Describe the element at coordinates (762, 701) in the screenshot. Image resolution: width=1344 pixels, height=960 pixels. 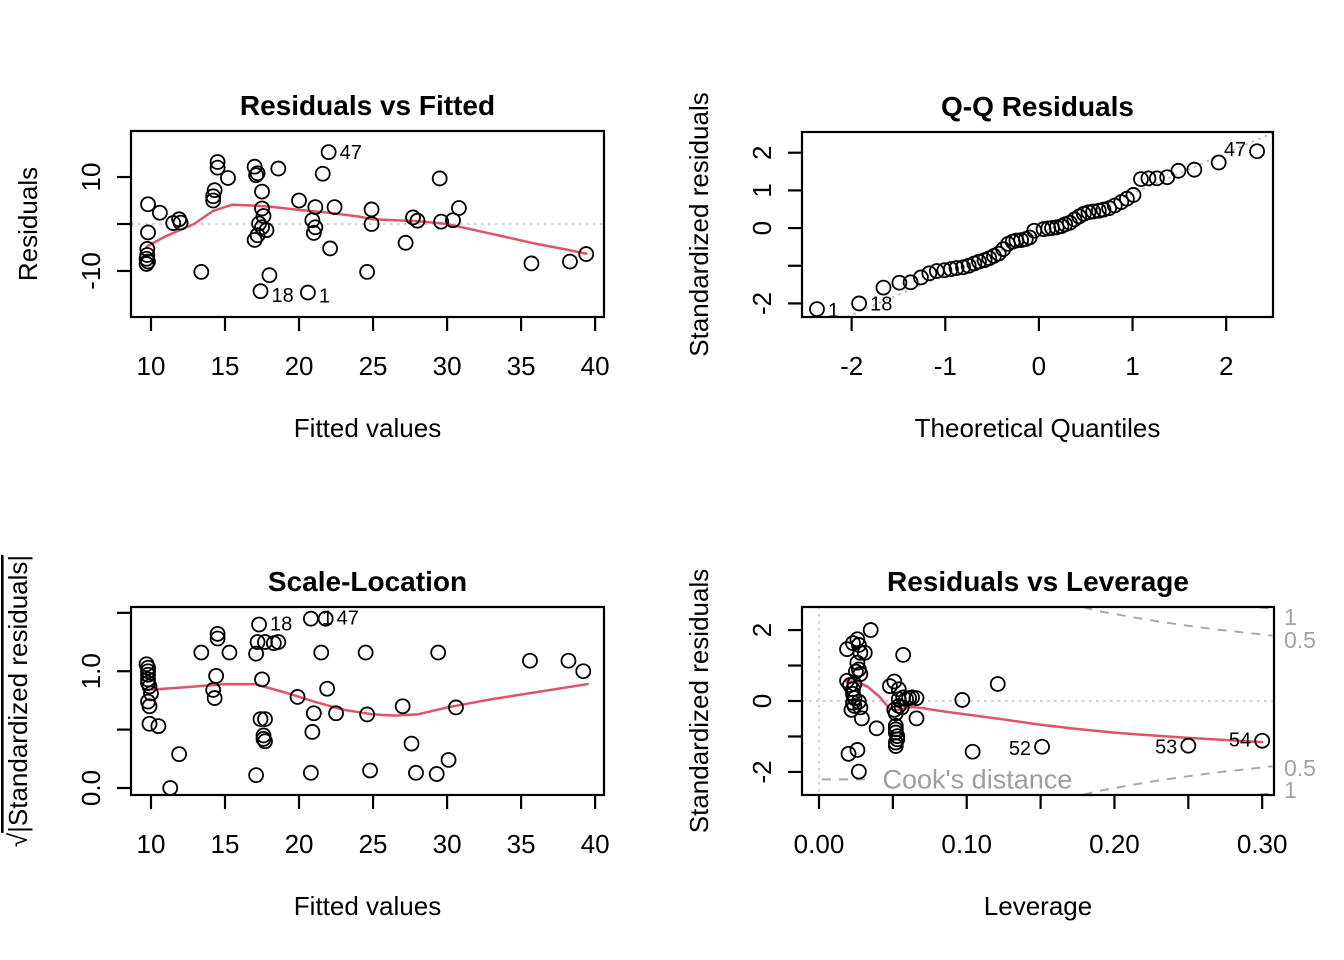
I see `y-tick-label: 0` at that location.